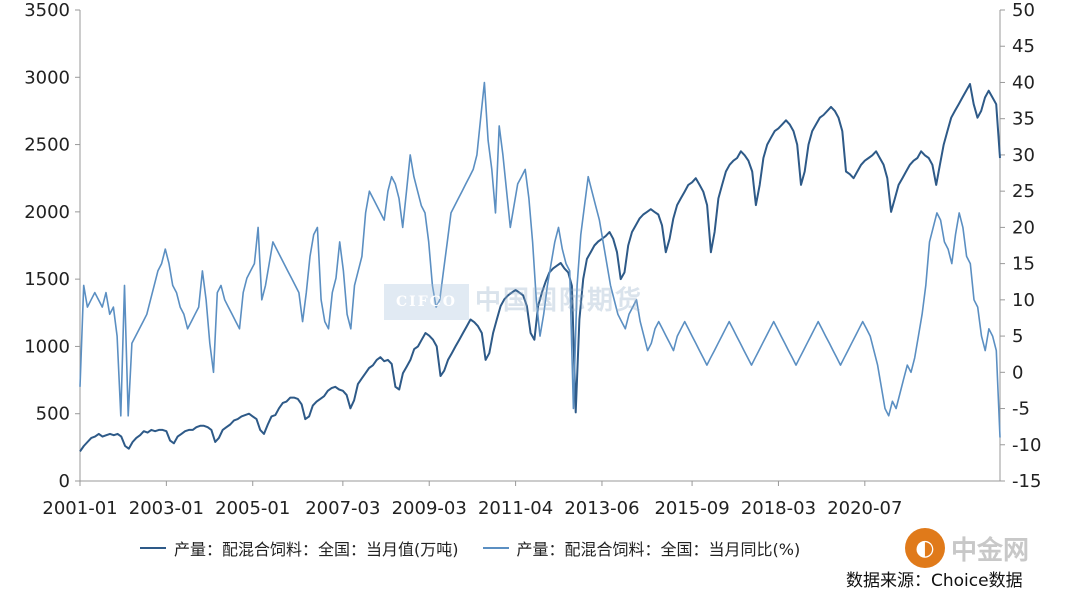 The width and height of the screenshot is (1065, 603). I want to click on right-axis-ticks: -15 -10 -5 0 5 10 15 20 25 30 35 40 45 50, so click(1020, 246).